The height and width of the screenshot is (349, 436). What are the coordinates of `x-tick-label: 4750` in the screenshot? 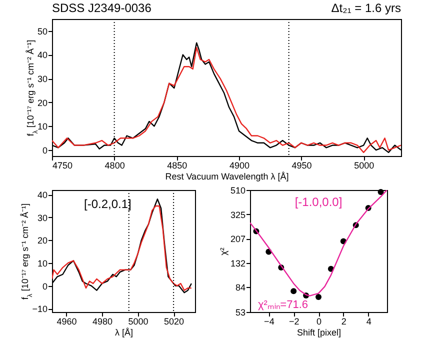 It's located at (62, 165).